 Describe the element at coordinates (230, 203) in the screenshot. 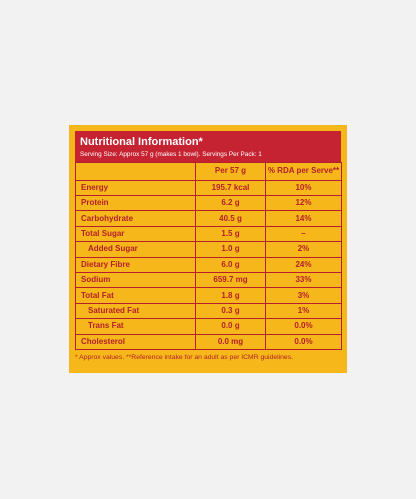

I see `nutrient-value: 6.2 g` at that location.